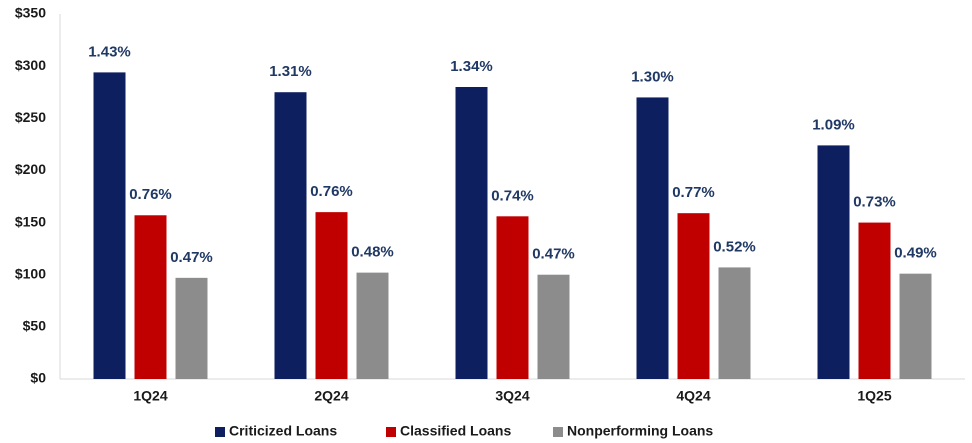 The image size is (972, 443). What do you see at coordinates (30, 273) in the screenshot?
I see `y-tick-label: $100` at bounding box center [30, 273].